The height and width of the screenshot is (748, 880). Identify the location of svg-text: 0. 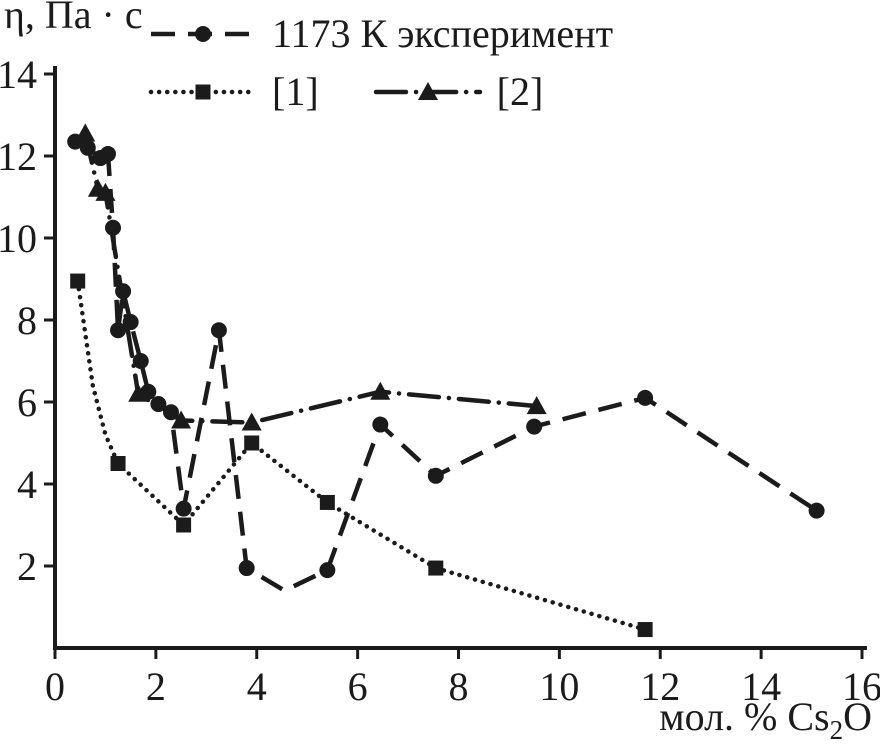
(55, 686).